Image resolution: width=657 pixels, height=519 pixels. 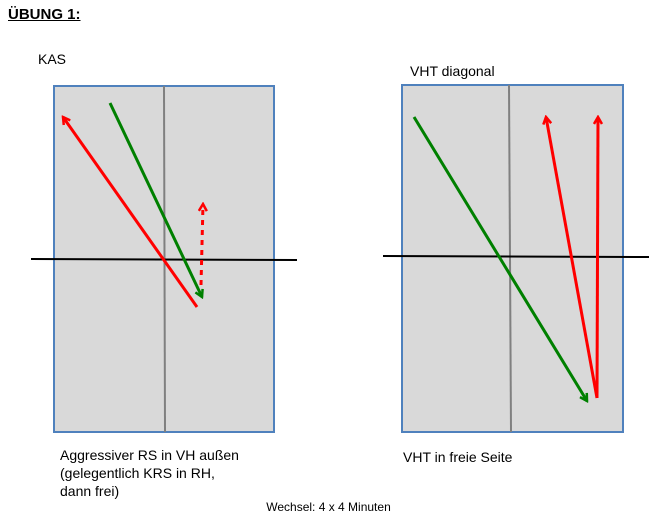 I want to click on court-right-center-line, so click(x=510, y=258).